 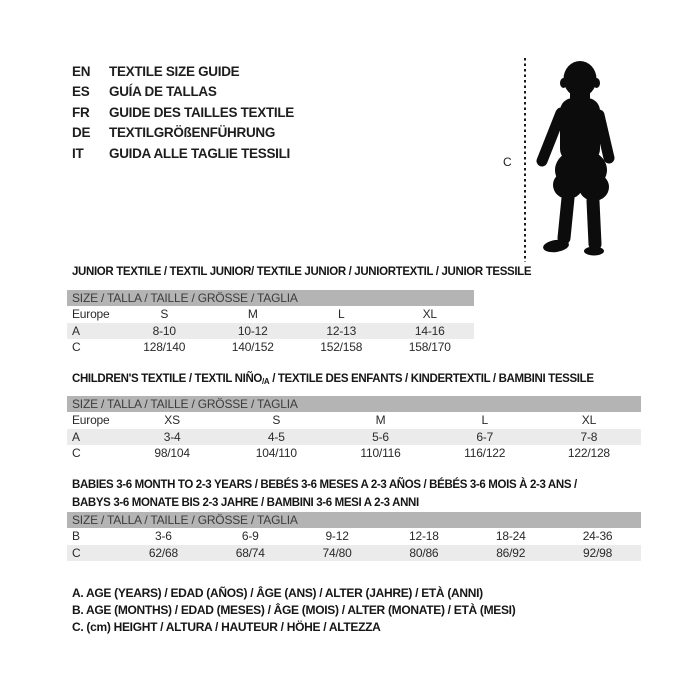 What do you see at coordinates (81, 133) in the screenshot?
I see `language-code: DE` at bounding box center [81, 133].